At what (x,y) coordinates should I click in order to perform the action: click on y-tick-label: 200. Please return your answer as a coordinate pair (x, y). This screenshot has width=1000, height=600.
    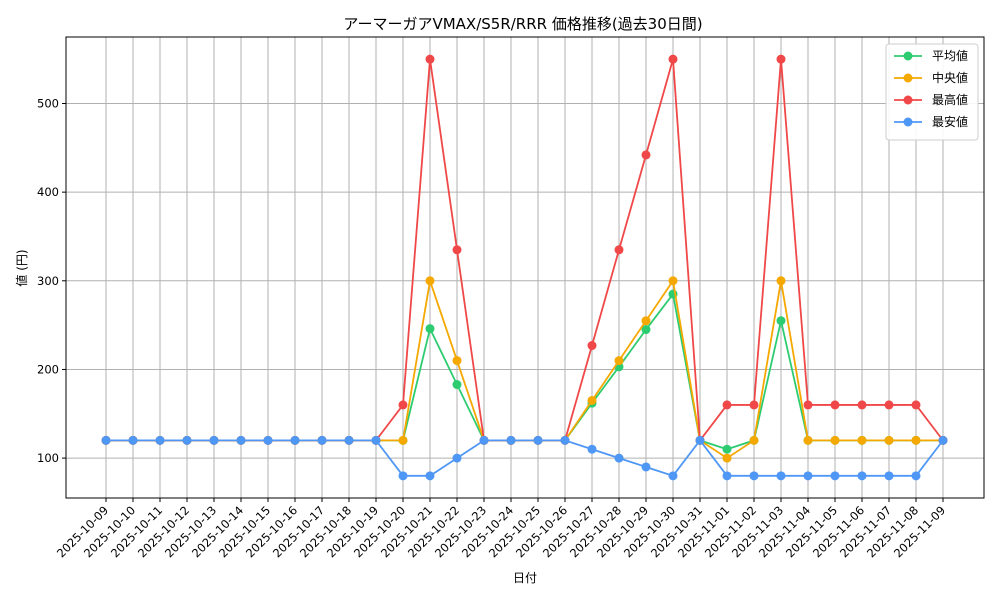
    Looking at the image, I should click on (48, 369).